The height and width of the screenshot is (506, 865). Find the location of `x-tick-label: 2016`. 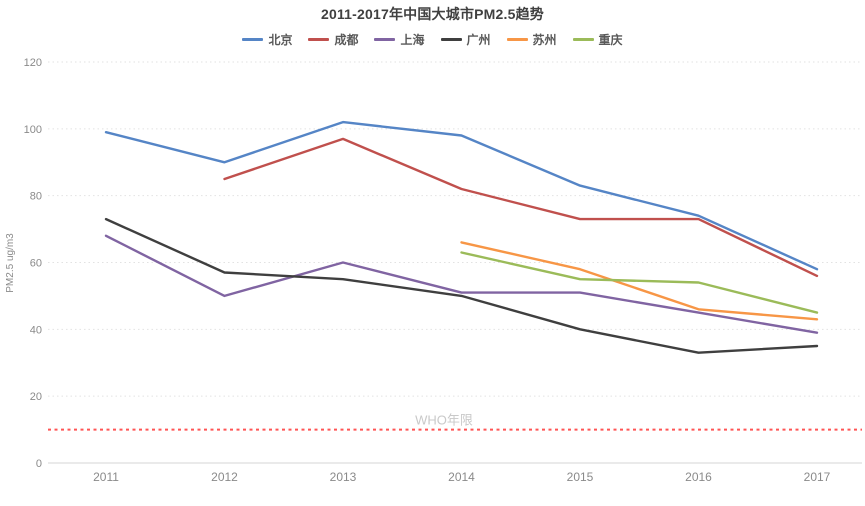

x-tick-label: 2016 is located at coordinates (698, 477).